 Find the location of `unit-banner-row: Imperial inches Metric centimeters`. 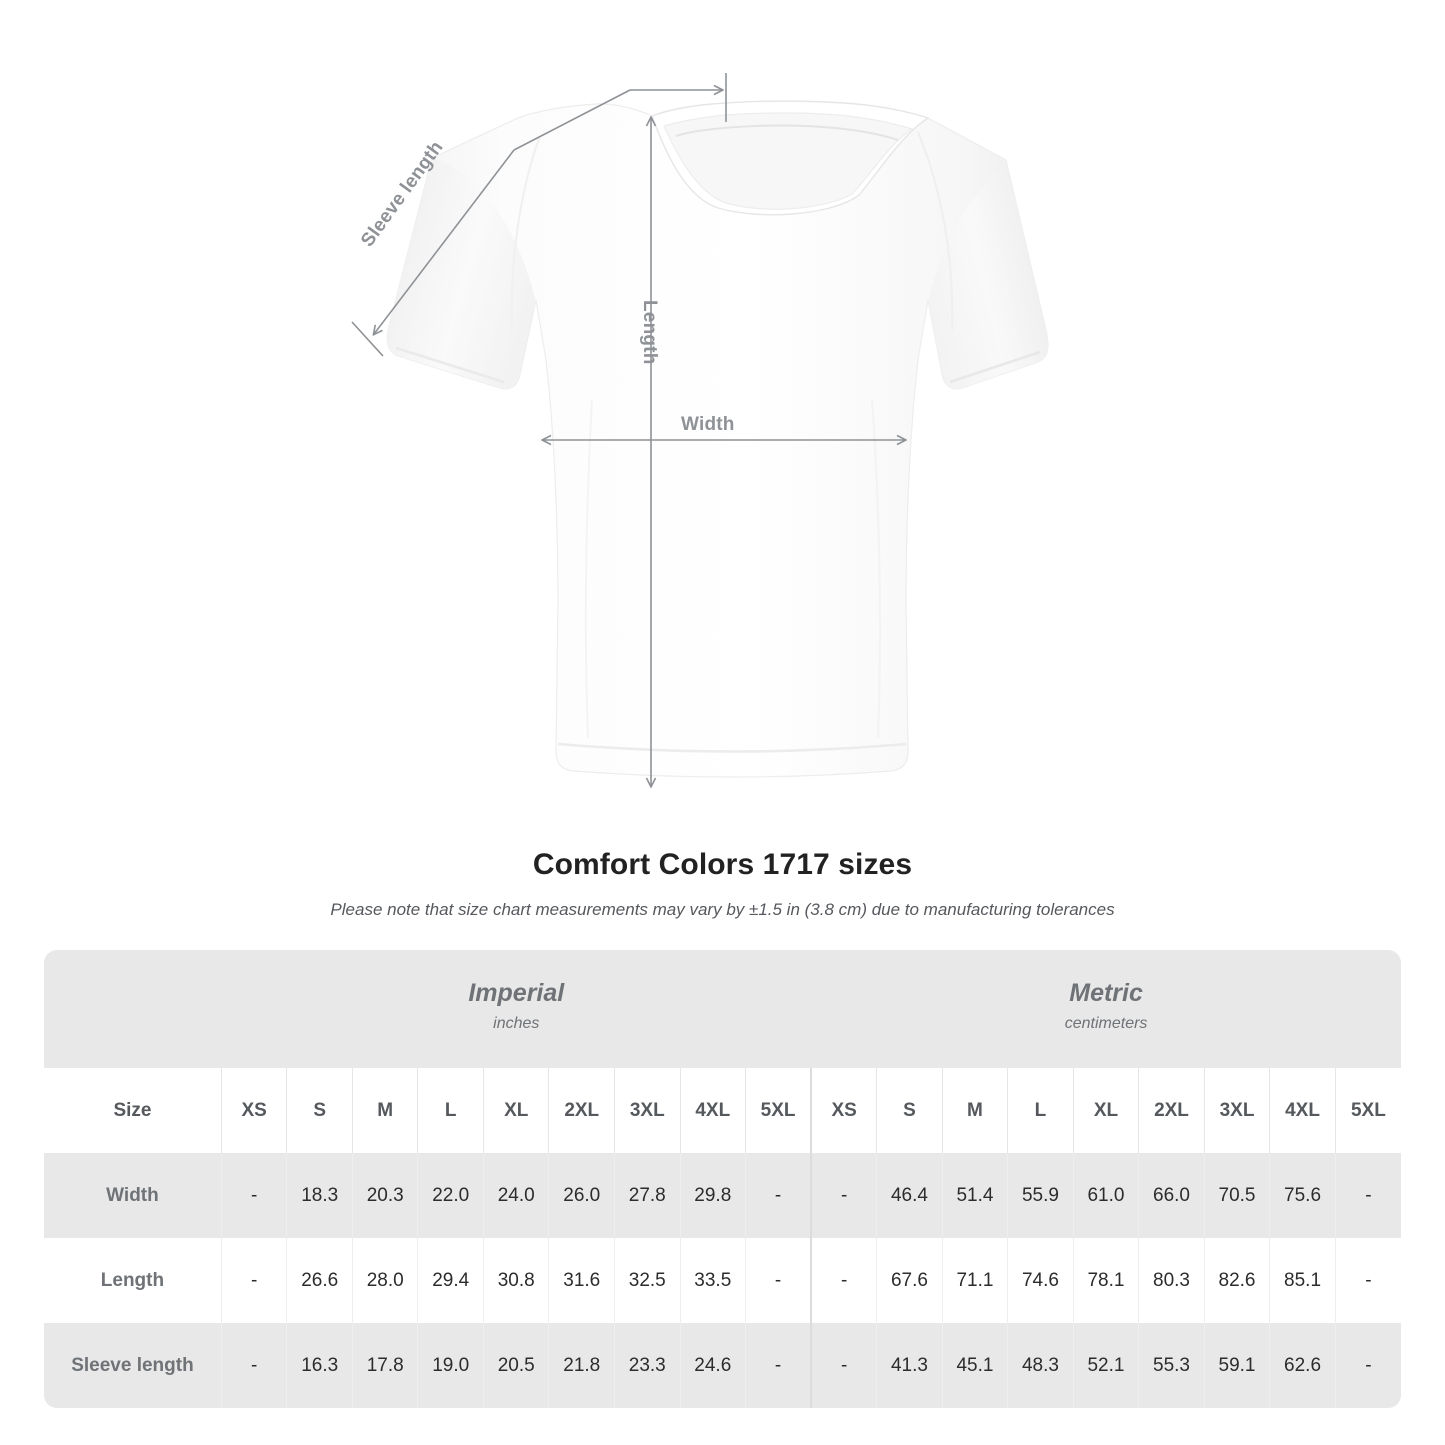

unit-banner-row: Imperial inches Metric centimeters is located at coordinates (722, 1009).